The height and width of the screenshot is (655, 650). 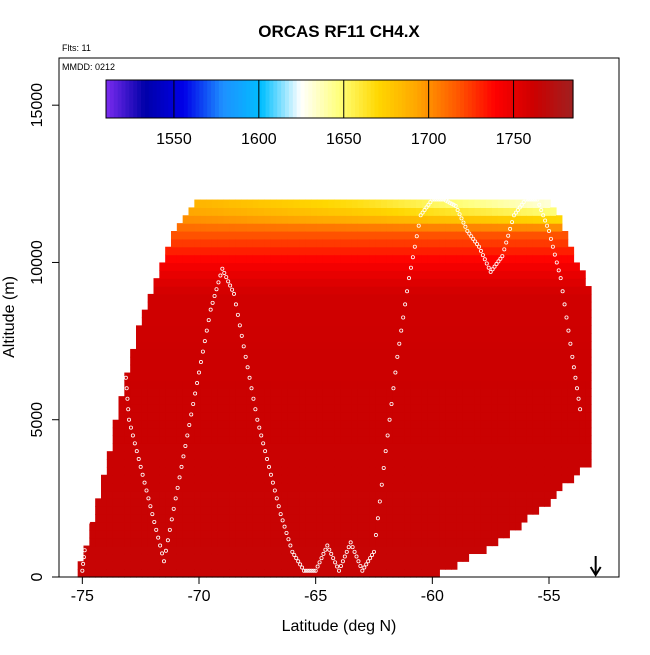 What do you see at coordinates (37, 262) in the screenshot?
I see `y-tick-label: 10000` at bounding box center [37, 262].